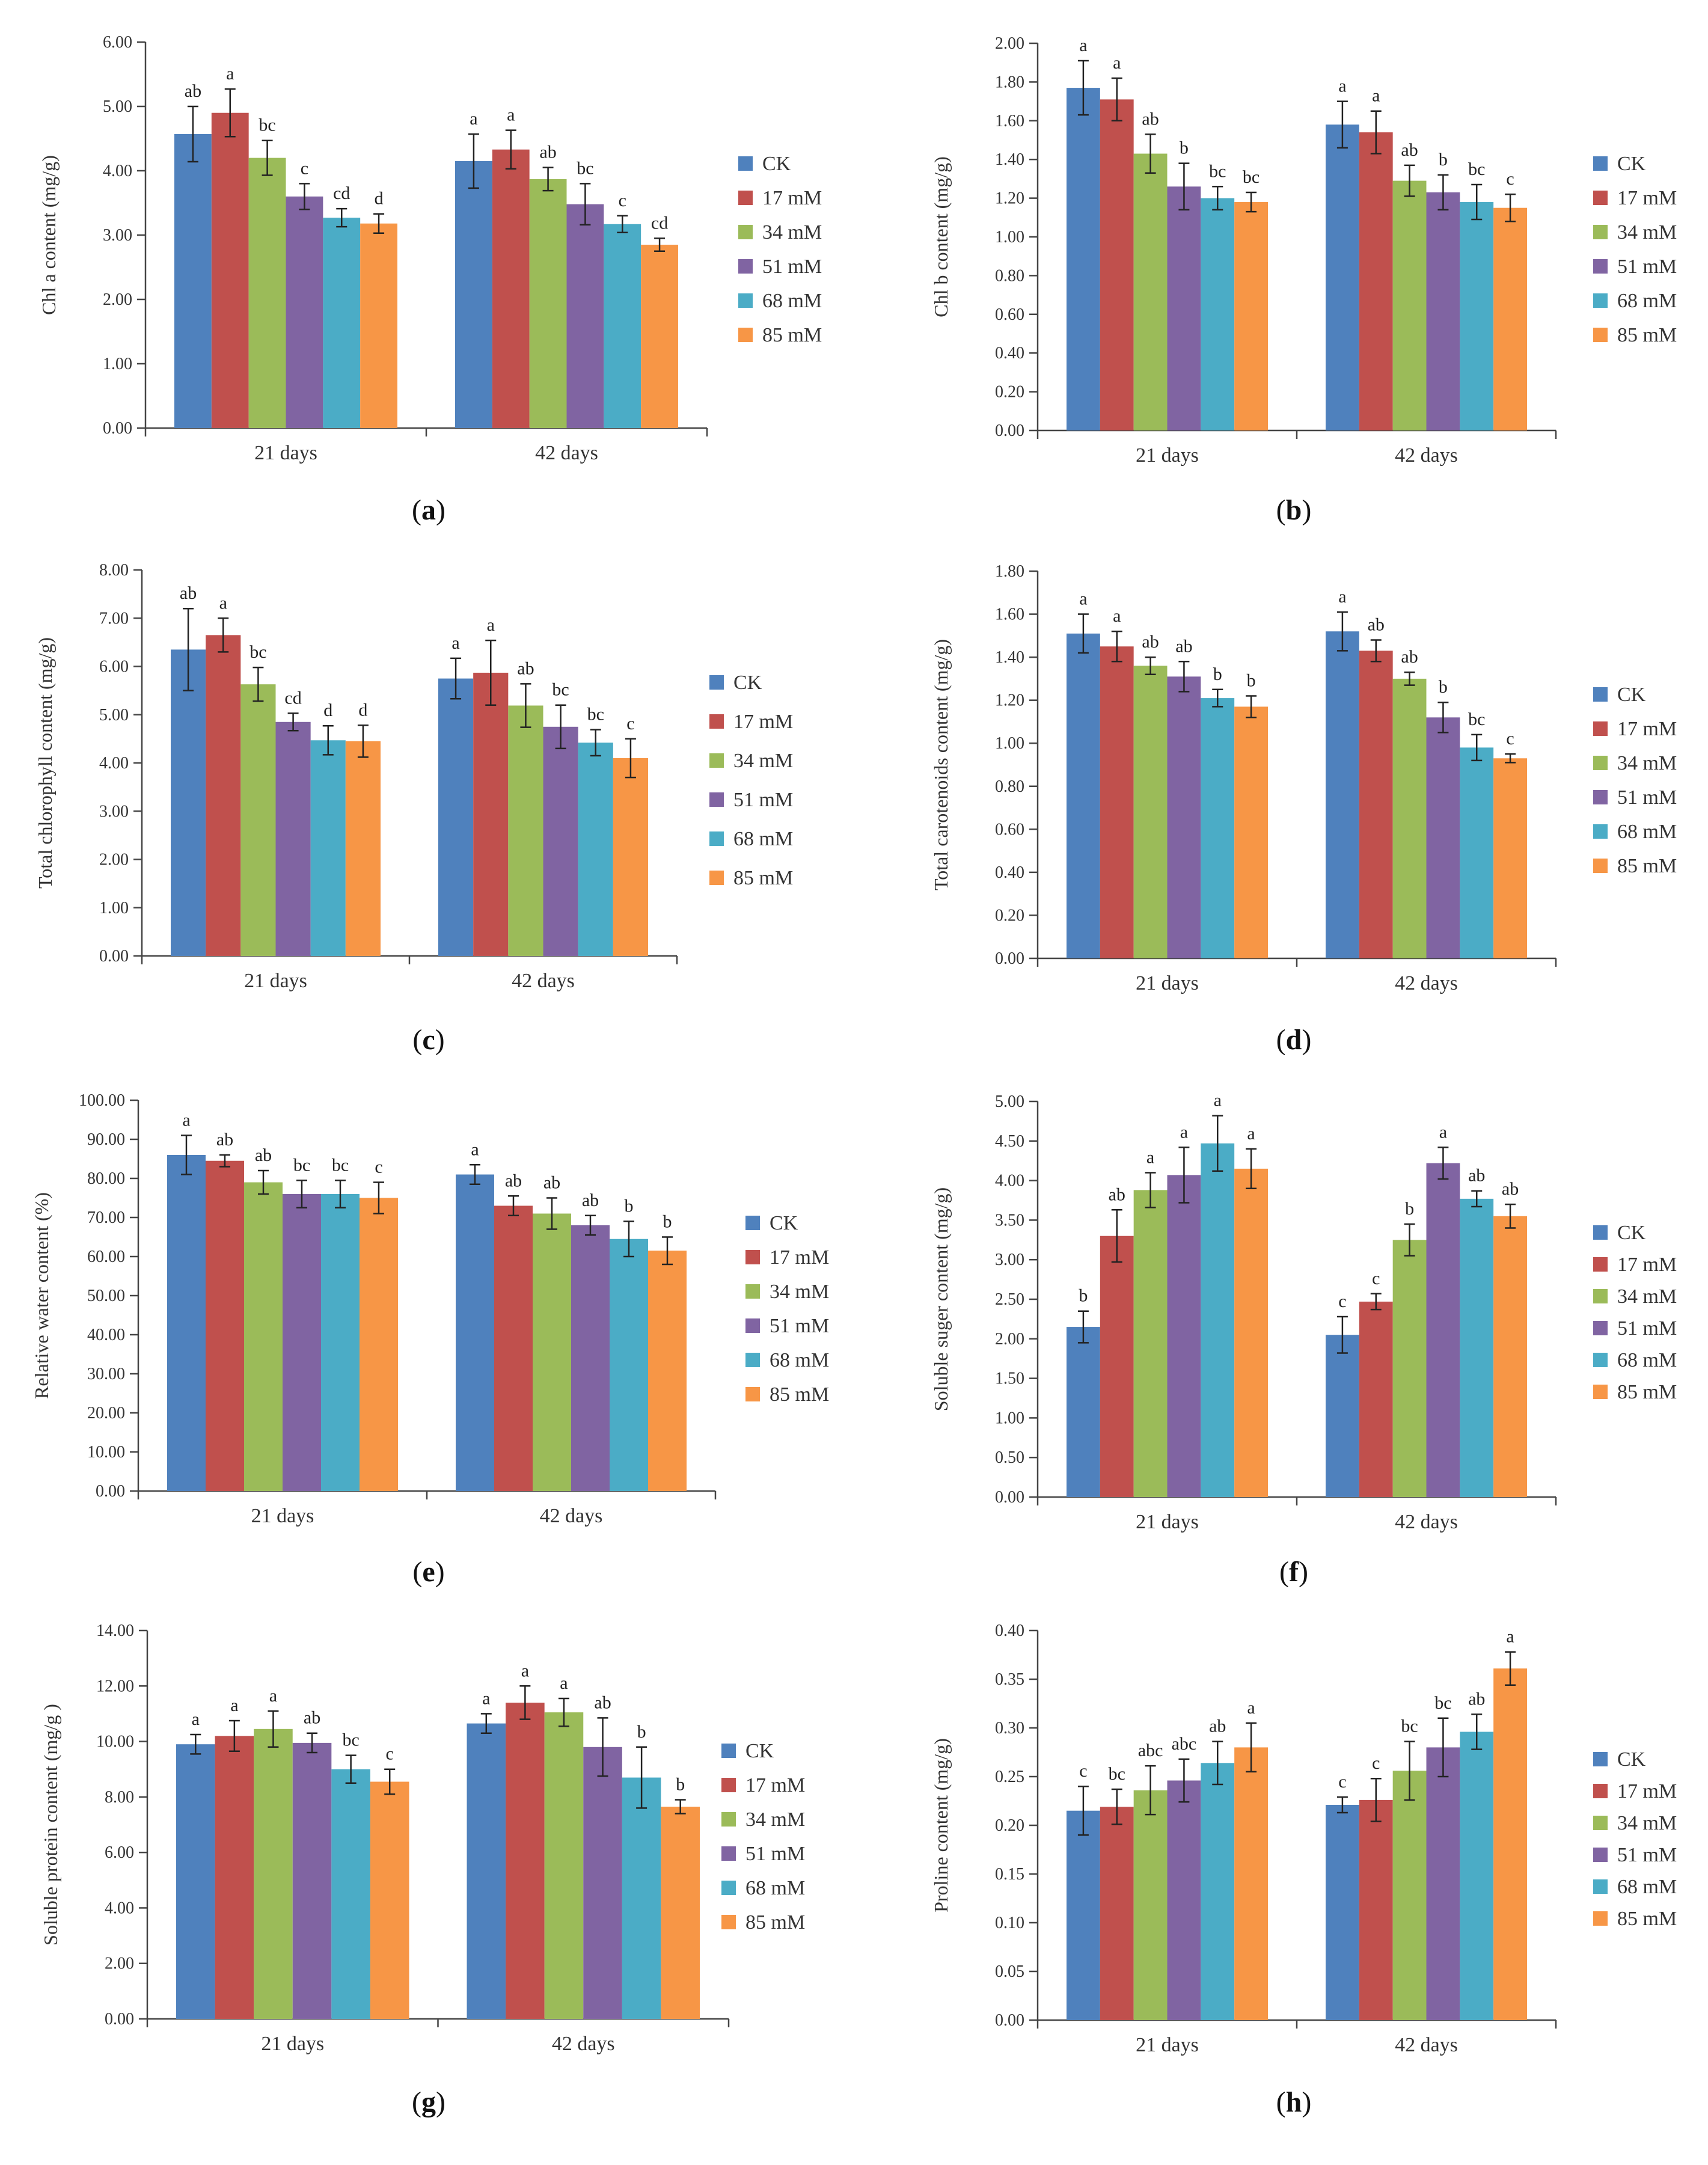 The width and height of the screenshot is (1708, 2165). What do you see at coordinates (115, 1630) in the screenshot?
I see `y-tick-label: 14.00` at bounding box center [115, 1630].